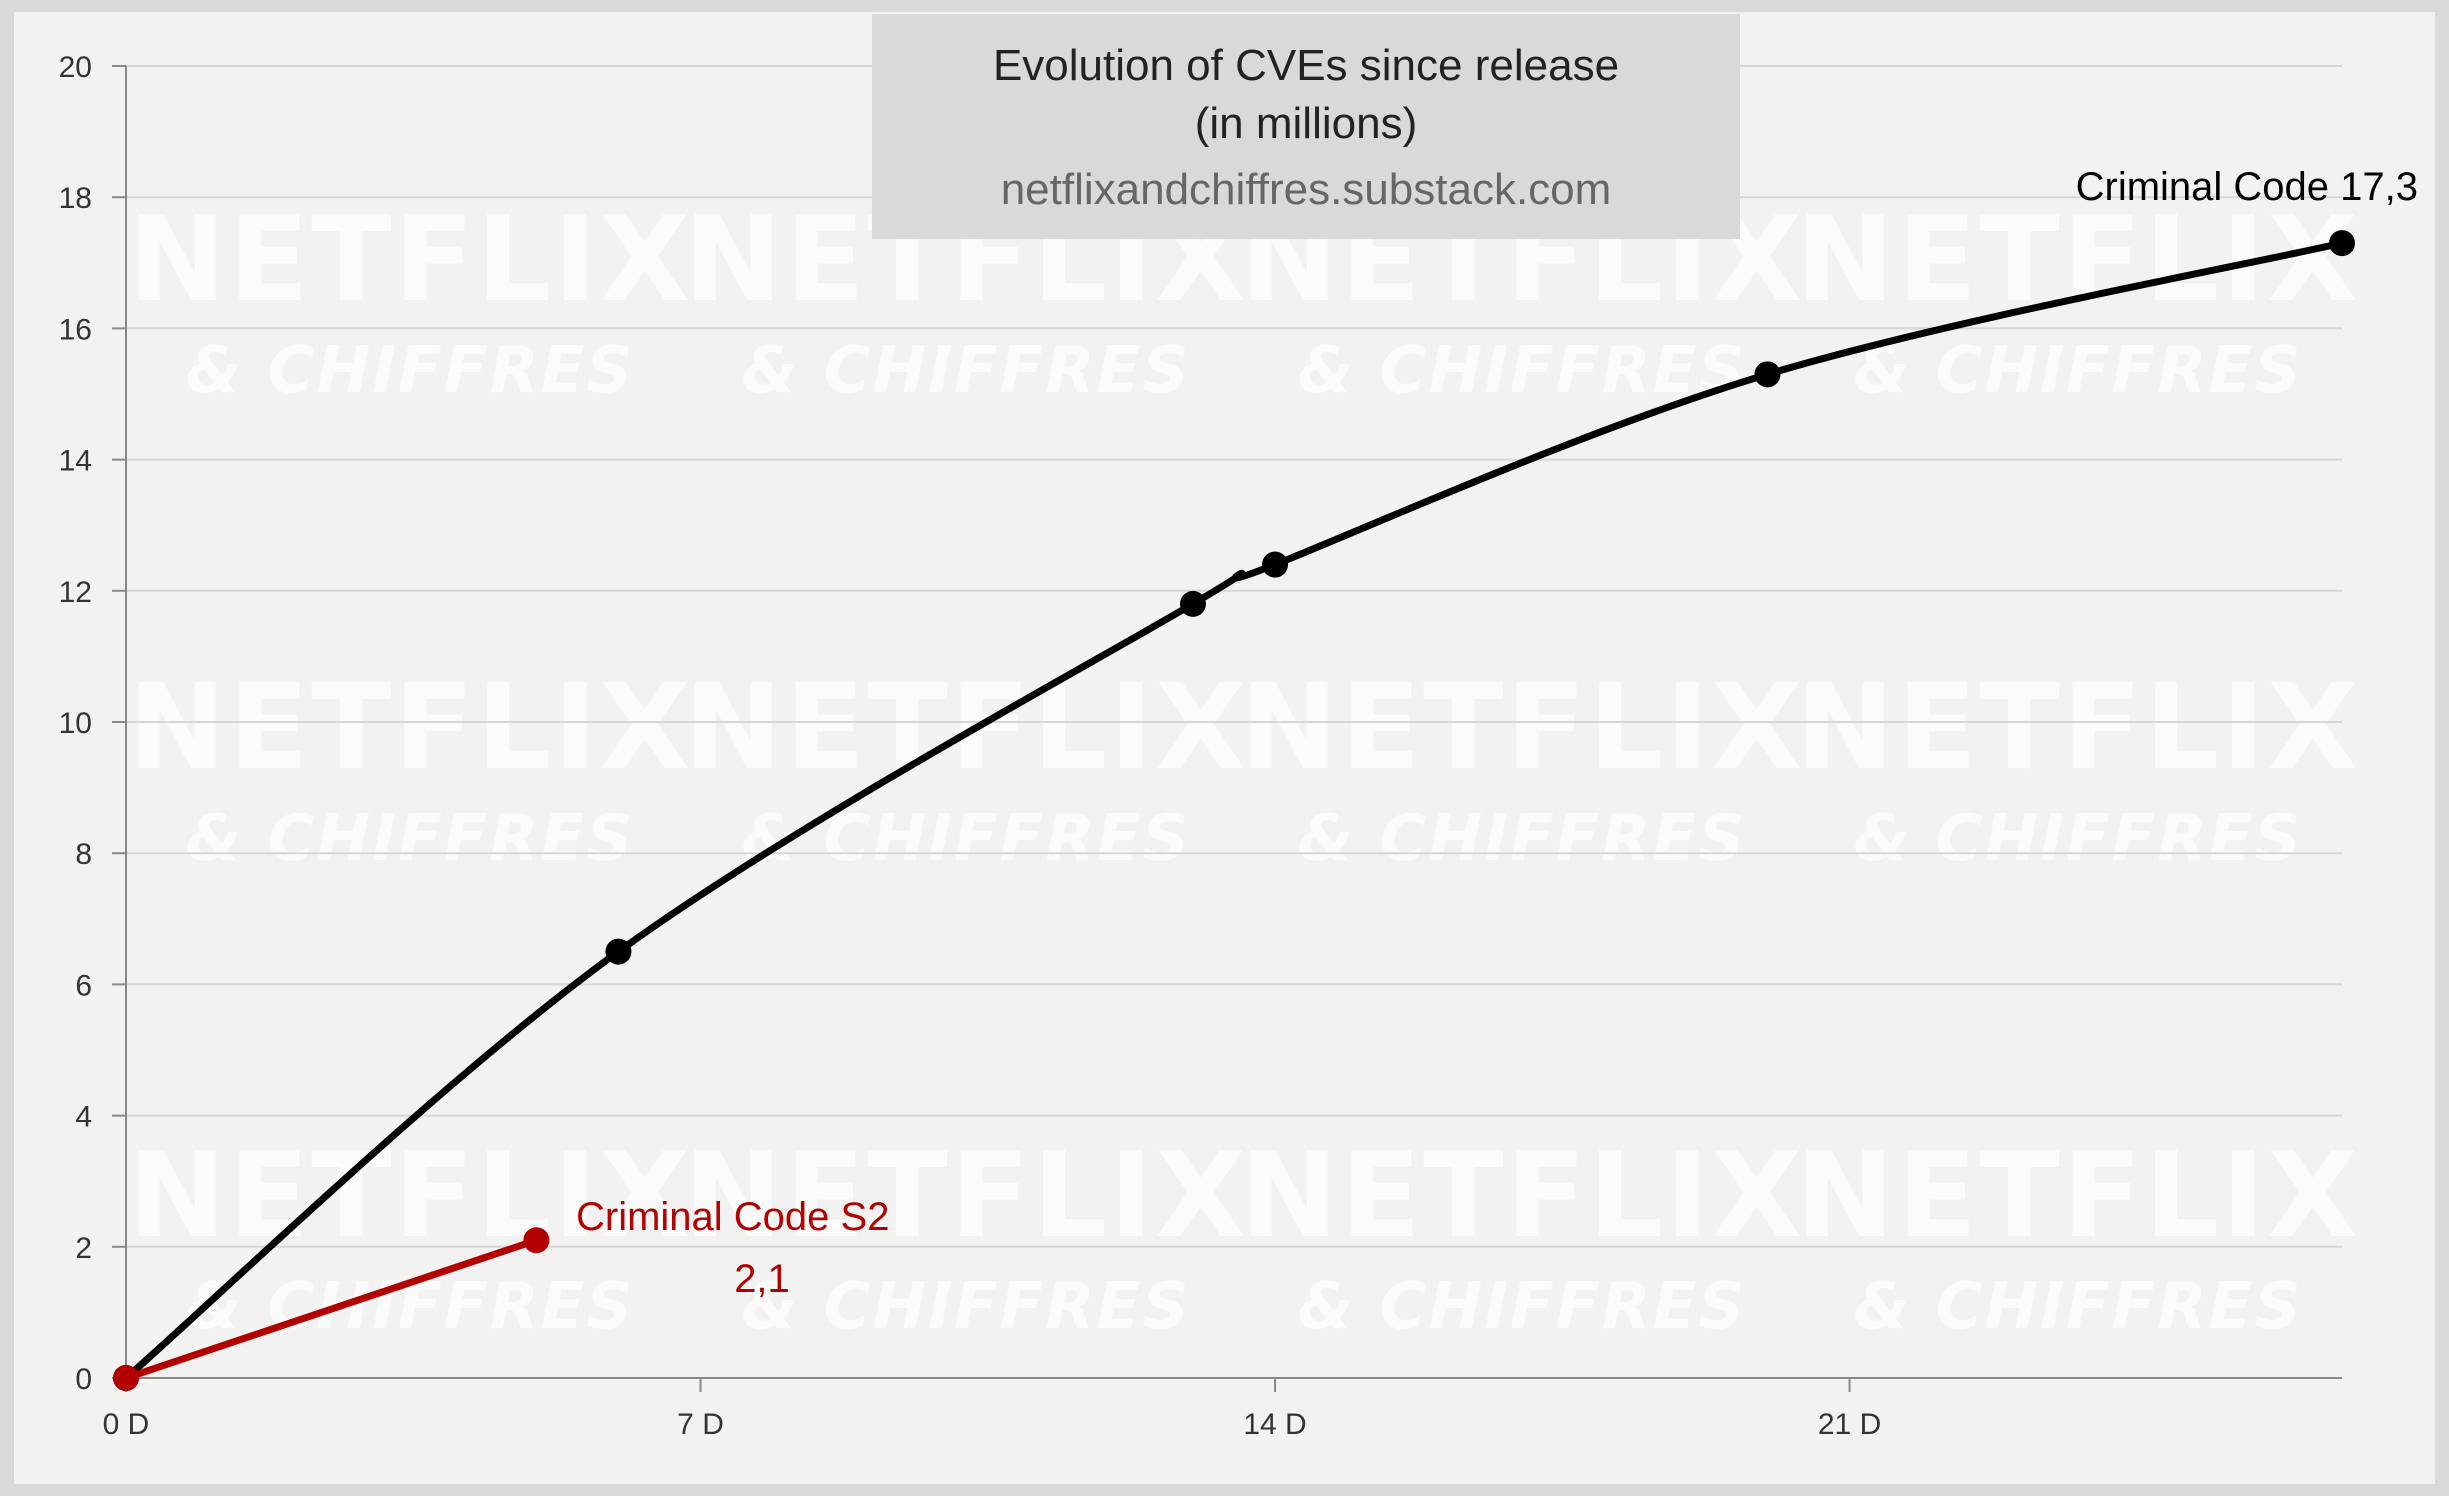 The image size is (2449, 1496). What do you see at coordinates (1306, 189) in the screenshot?
I see `chart-subtitle: netflixandchiffres.substack.com` at bounding box center [1306, 189].